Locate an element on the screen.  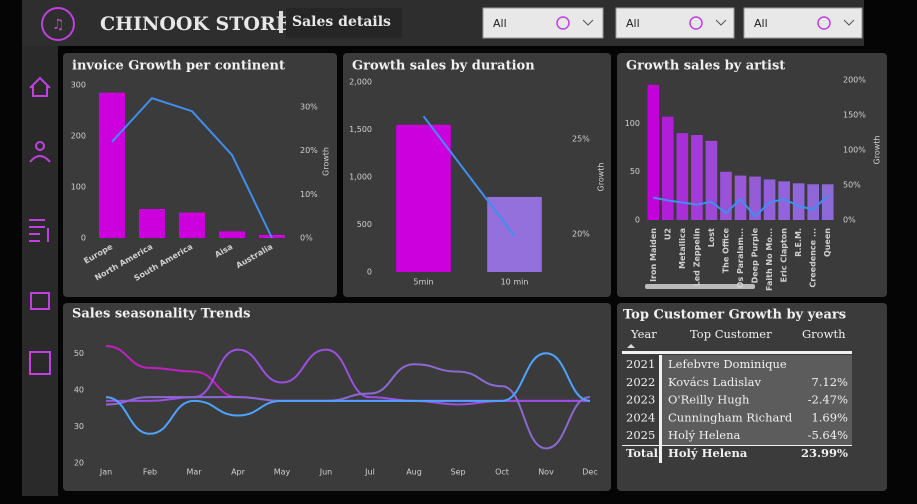
x-tick-label: Iron Maiden is located at coordinates (653, 255).